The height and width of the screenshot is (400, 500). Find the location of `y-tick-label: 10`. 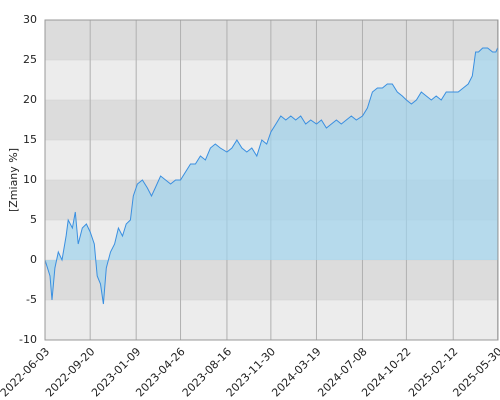

y-tick-label: 10 is located at coordinates (30, 179).